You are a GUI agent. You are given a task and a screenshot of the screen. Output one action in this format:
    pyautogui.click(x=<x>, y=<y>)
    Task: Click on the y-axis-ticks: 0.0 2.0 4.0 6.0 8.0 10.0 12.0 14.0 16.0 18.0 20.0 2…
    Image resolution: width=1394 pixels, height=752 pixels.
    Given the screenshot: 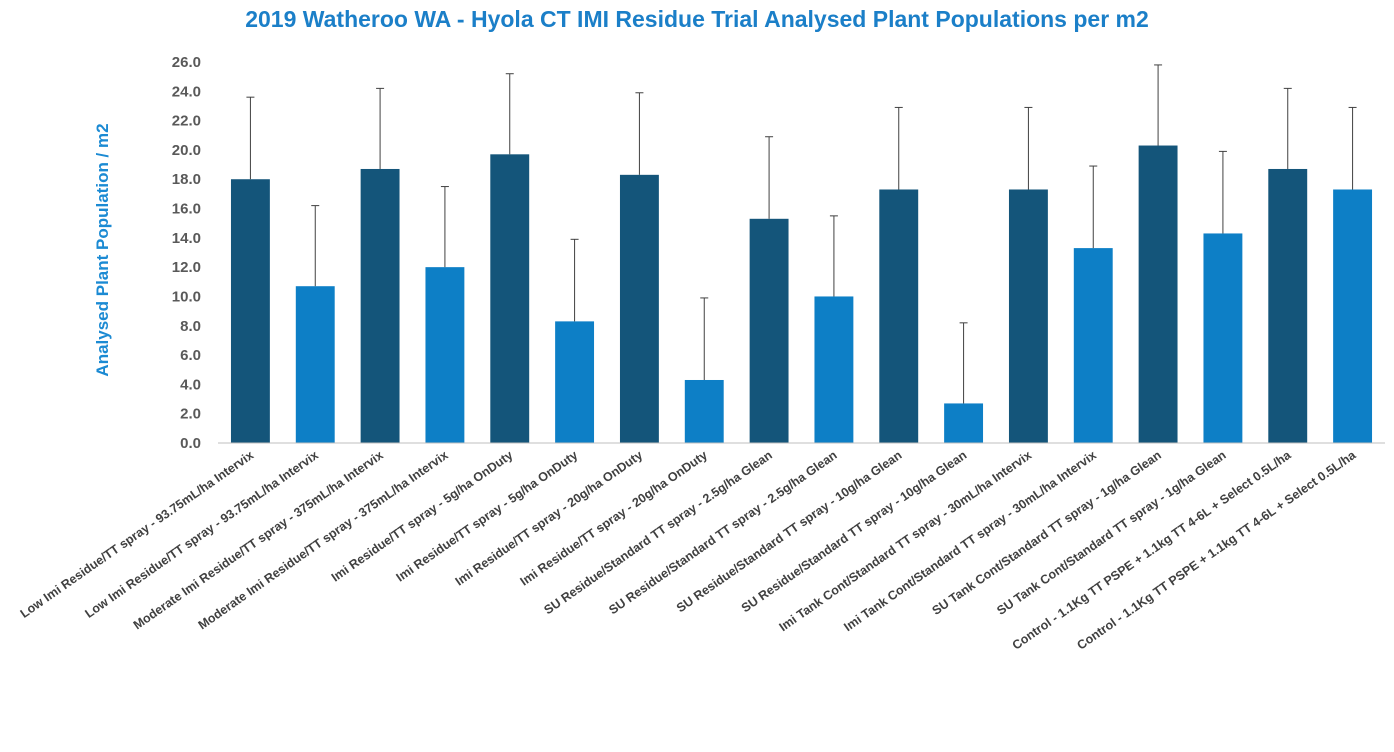 What is the action you would take?
    pyautogui.click(x=186, y=253)
    